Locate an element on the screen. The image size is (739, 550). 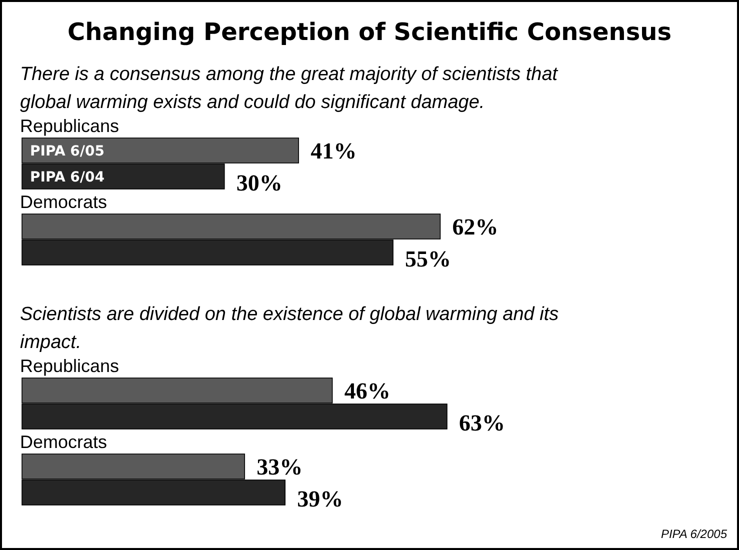
chart-subtitle: There is a consensus among the great majority of scientists that global warming exists and could do significant damage. is located at coordinates (289, 88).